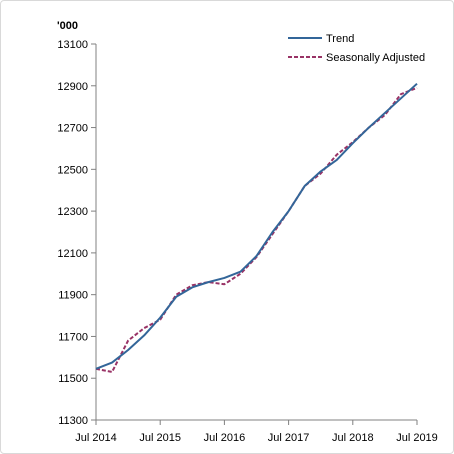 This screenshot has width=454, height=454. What do you see at coordinates (340, 39) in the screenshot?
I see `legend-label-trend: Trend` at bounding box center [340, 39].